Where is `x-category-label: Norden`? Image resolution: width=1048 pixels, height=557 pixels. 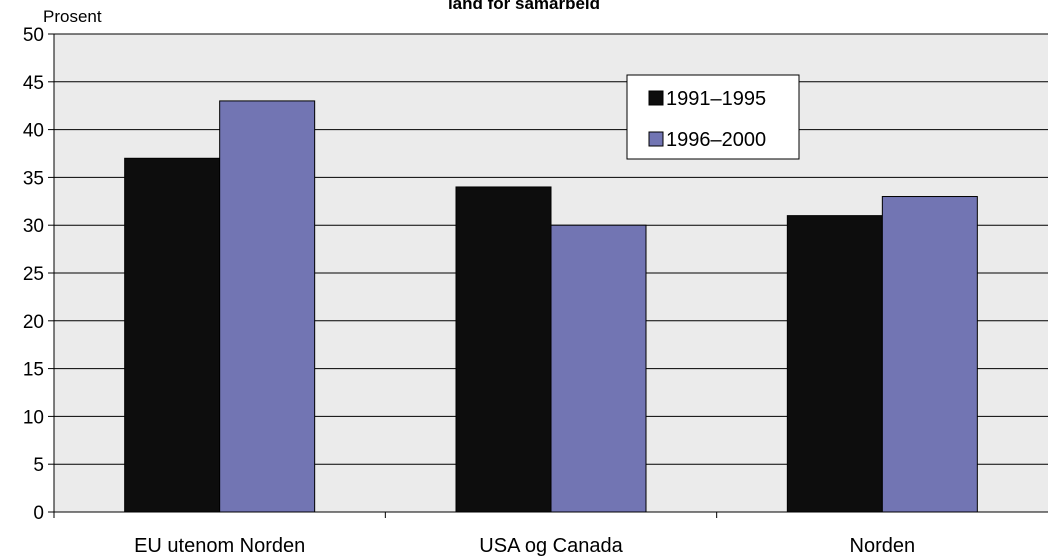 x-category-label: Norden is located at coordinates (883, 546).